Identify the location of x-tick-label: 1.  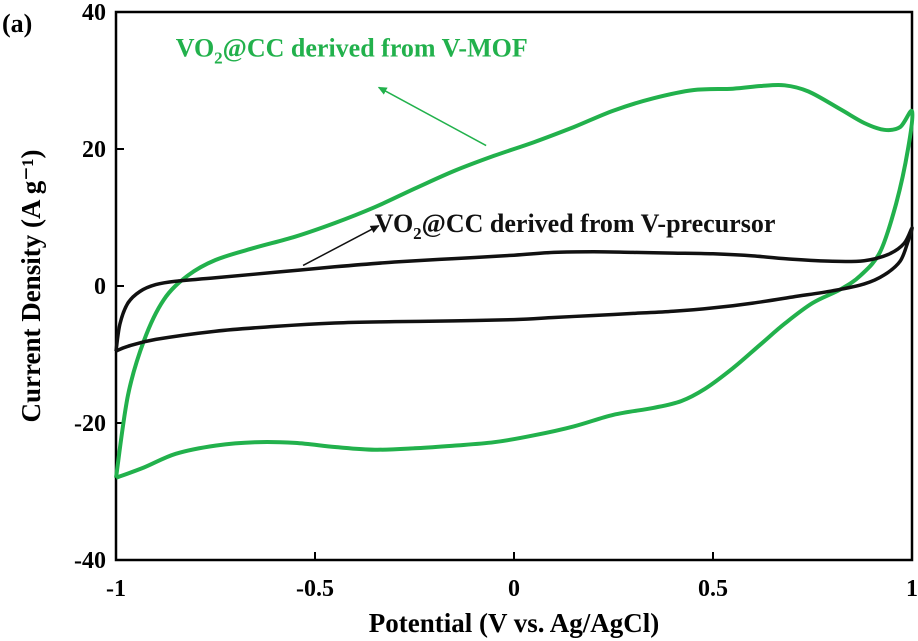
(912, 589).